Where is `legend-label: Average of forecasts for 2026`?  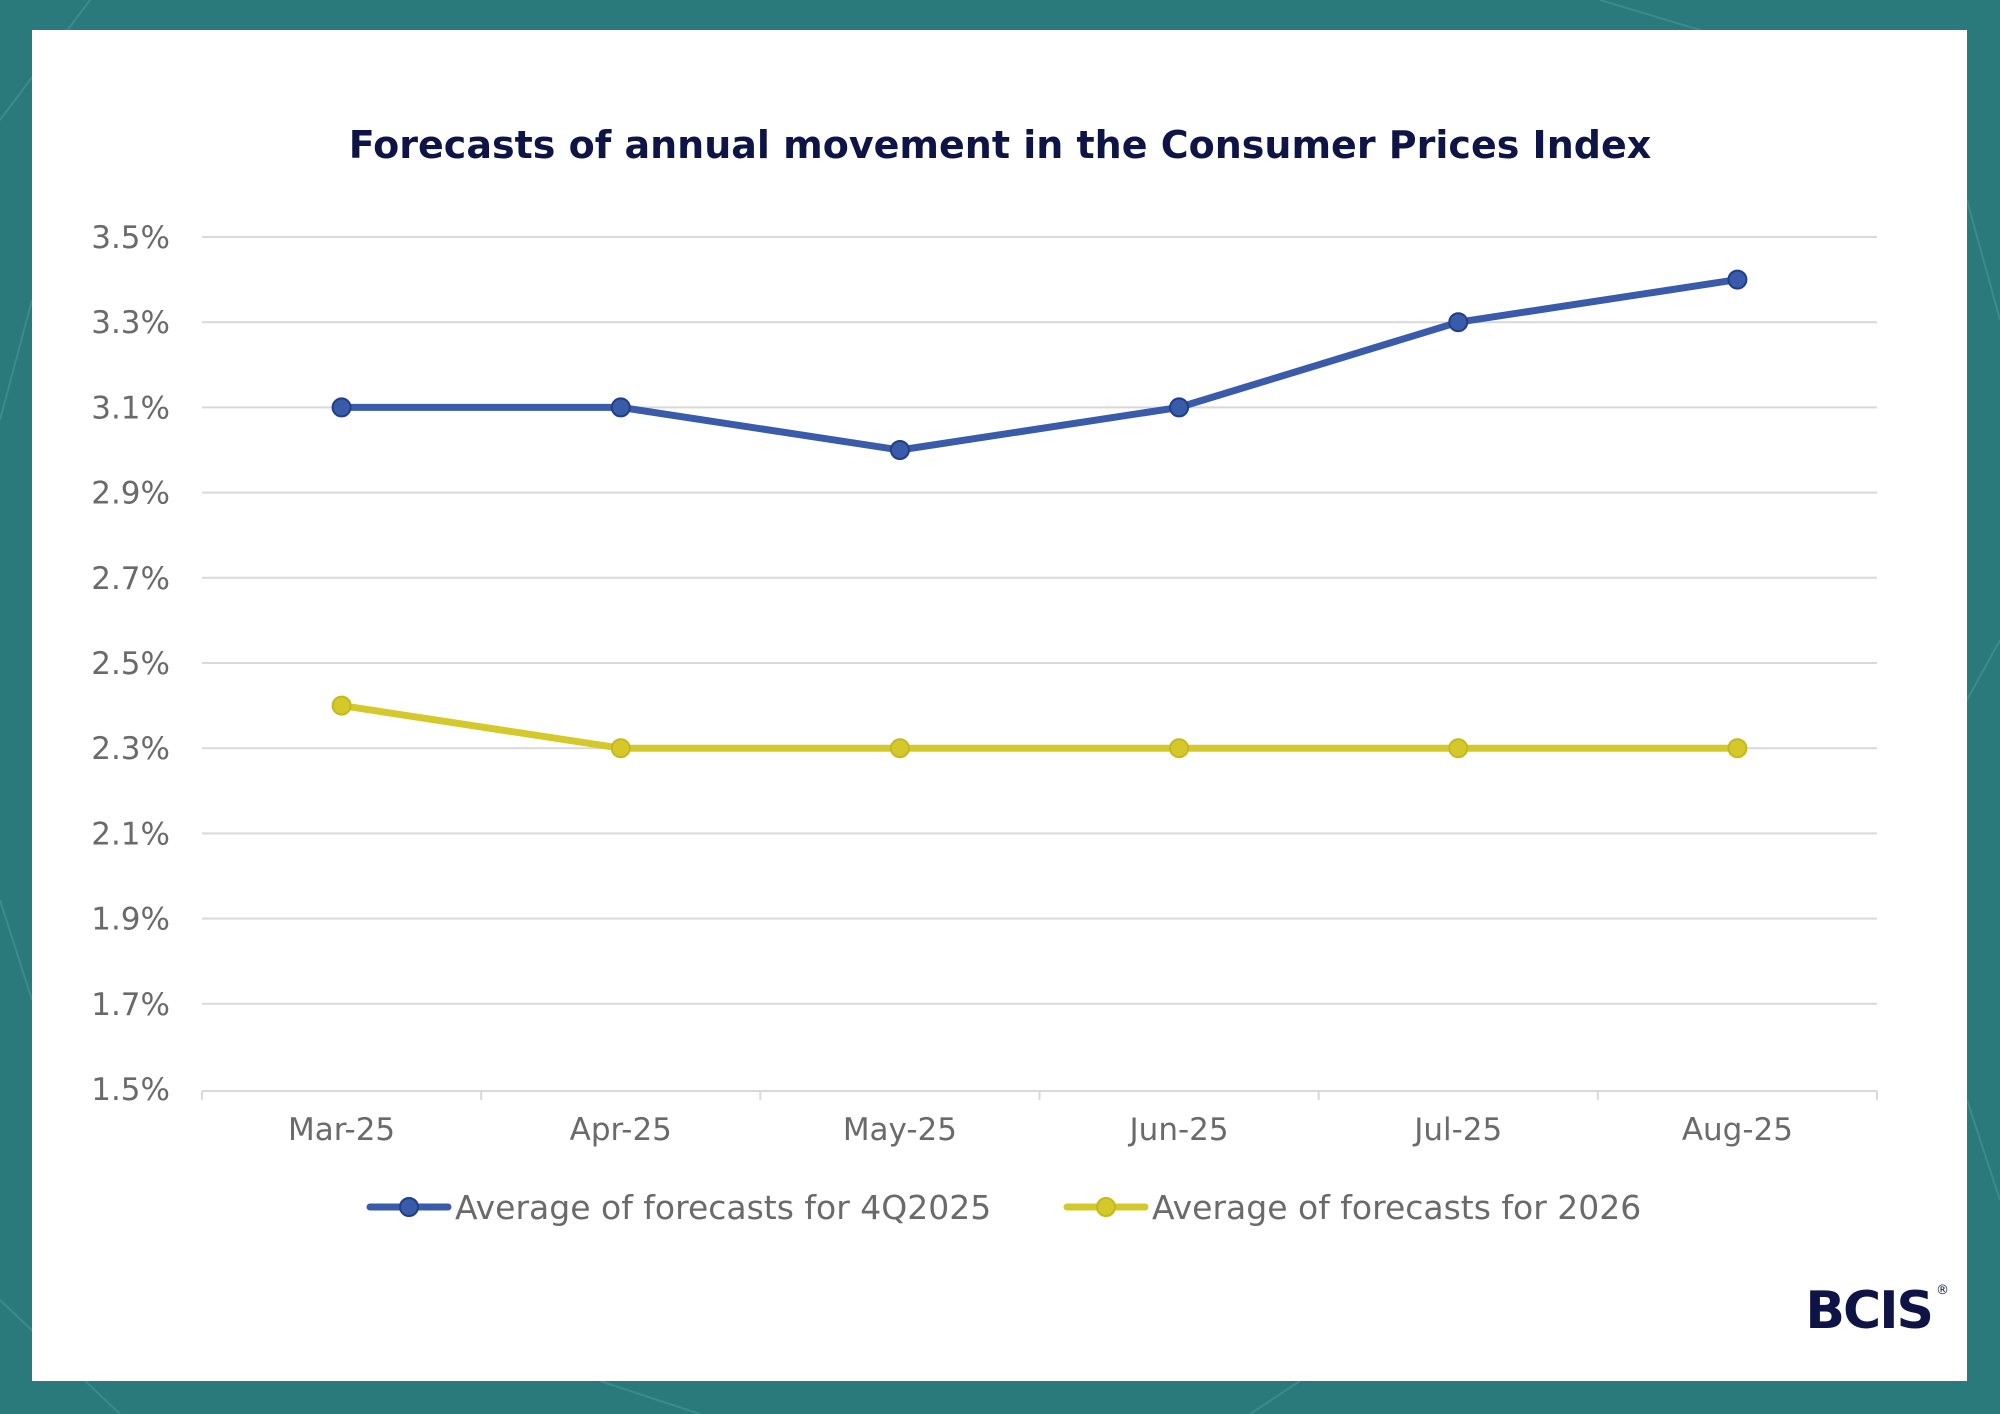
legend-label: Average of forecasts for 2026 is located at coordinates (1396, 1207).